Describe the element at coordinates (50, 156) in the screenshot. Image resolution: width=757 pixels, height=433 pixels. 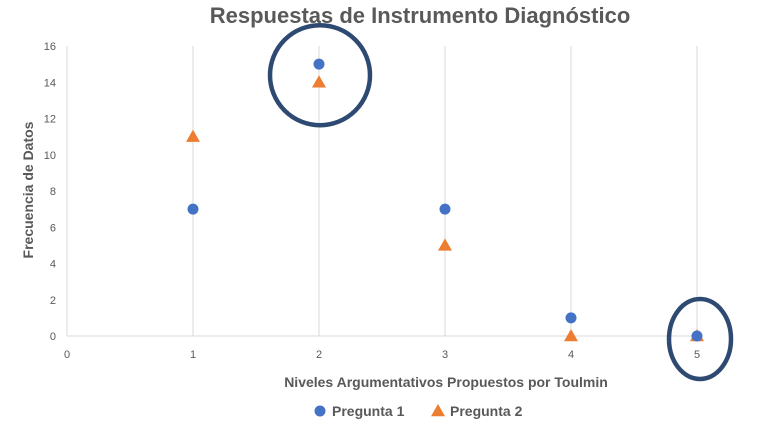
I see `y-tick-label: 10` at that location.